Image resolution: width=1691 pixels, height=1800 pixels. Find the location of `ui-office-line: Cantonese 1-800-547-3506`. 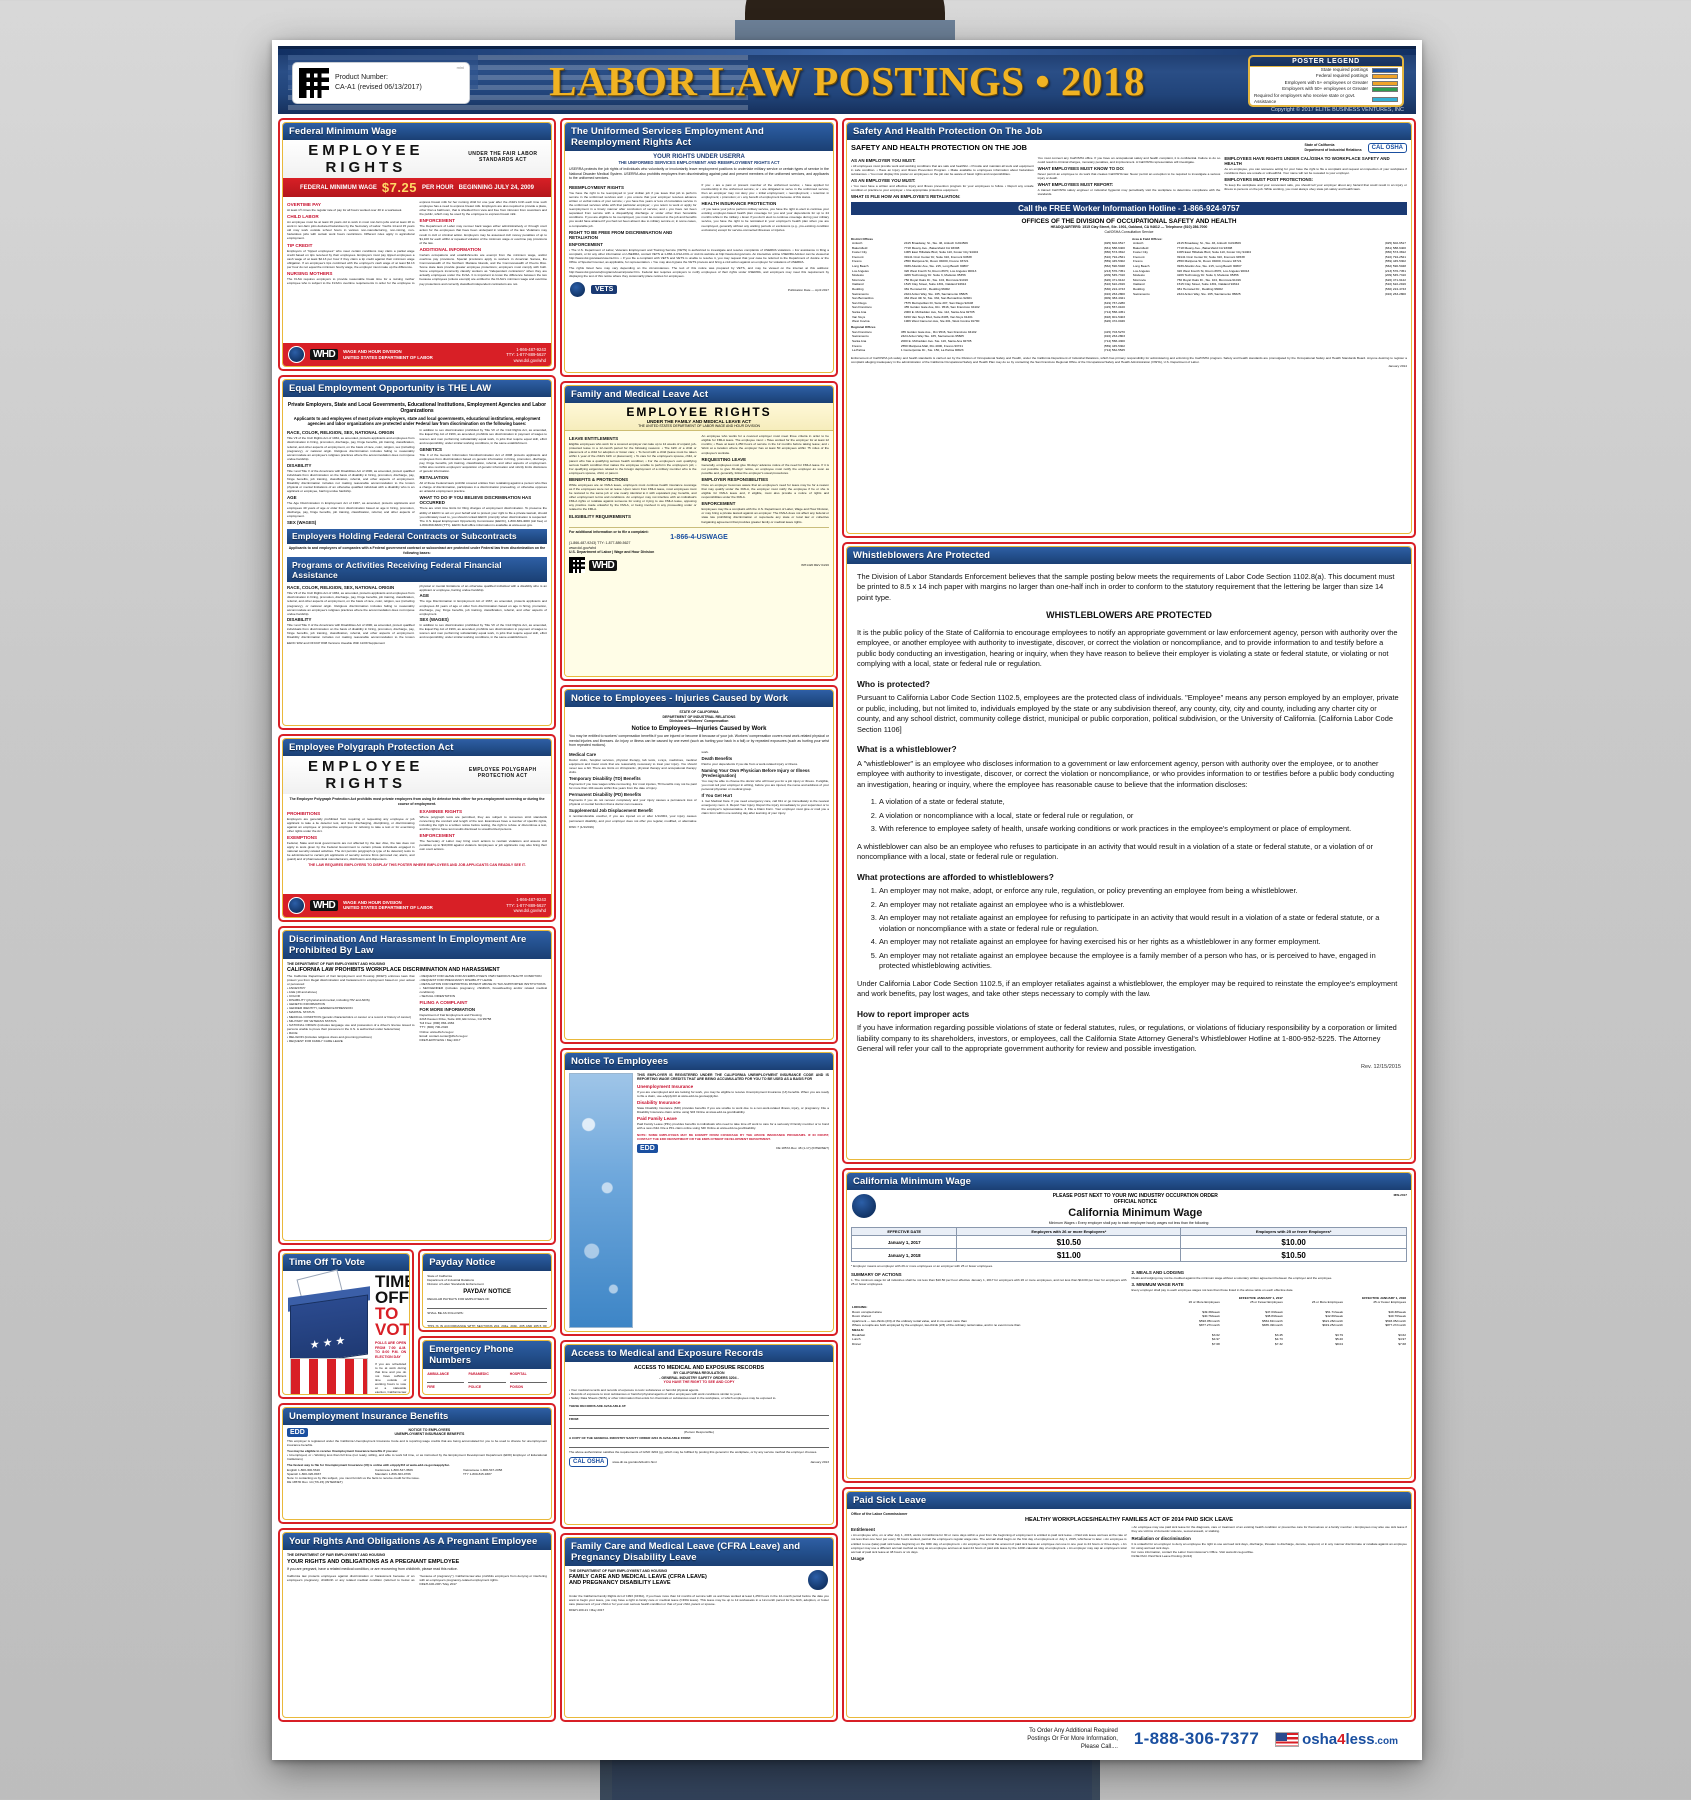

ui-office-line: Cantonese 1-800-547-3506 is located at coordinates (394, 1469).